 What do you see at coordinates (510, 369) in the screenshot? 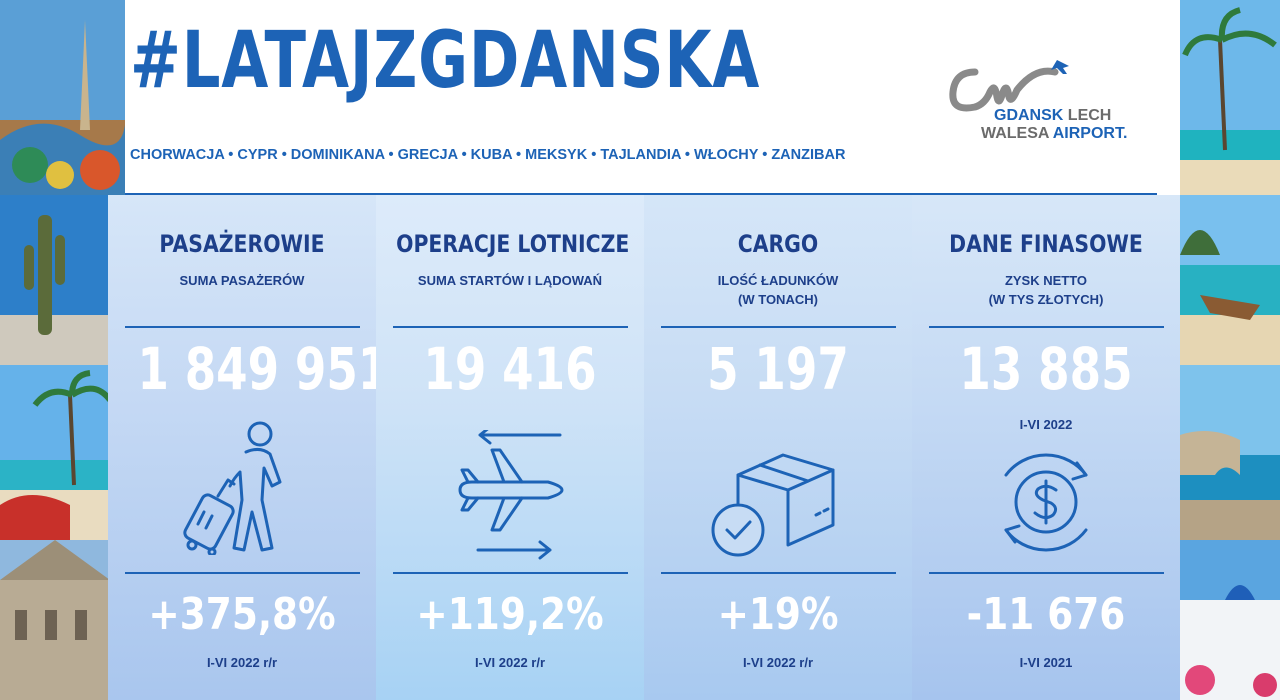
I see `flight-operations-value: 19 416` at bounding box center [510, 369].